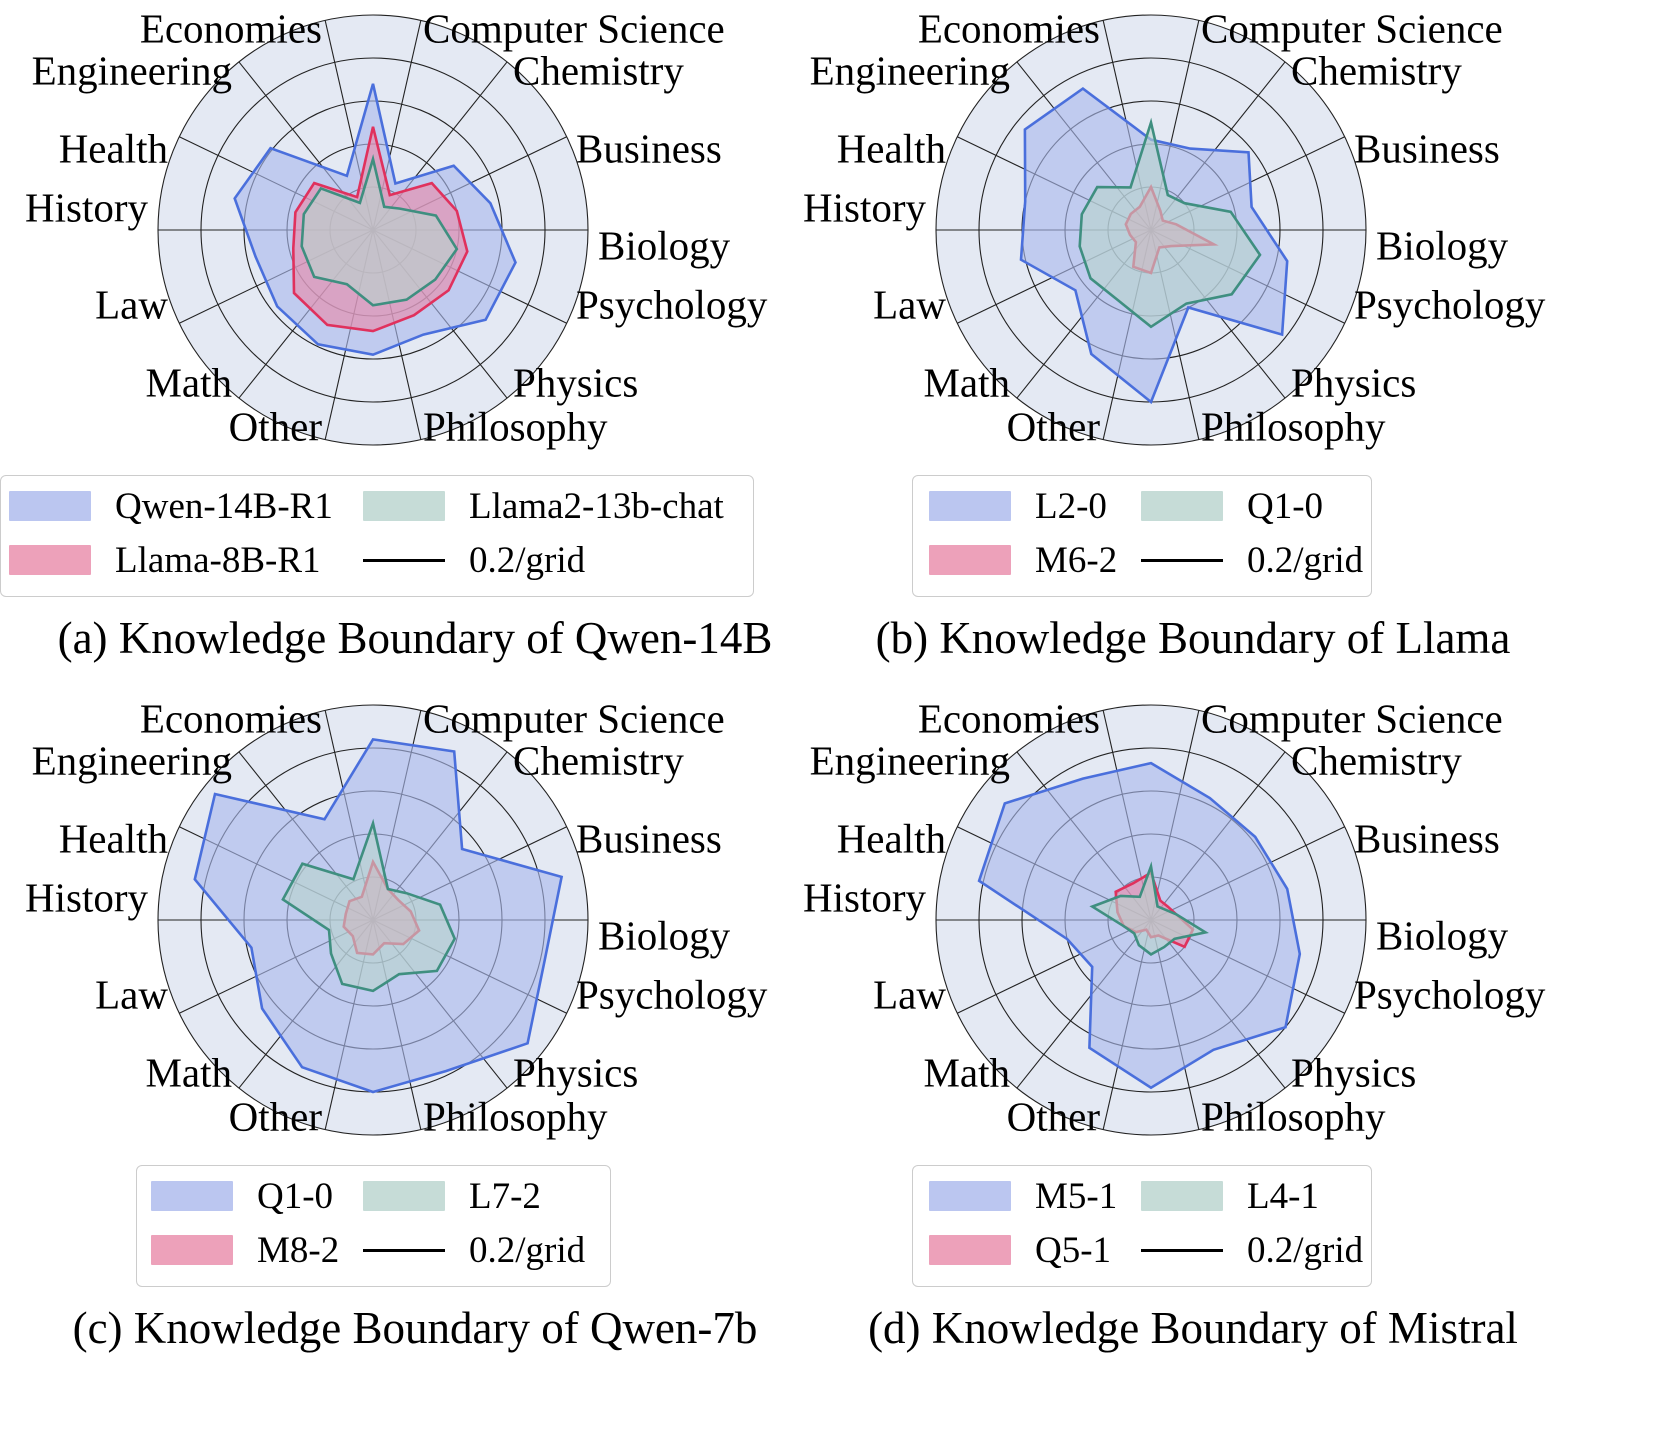  I want to click on chart-caption: (c) Knowledge Boundary of Qwen-7b, so click(415, 1328).